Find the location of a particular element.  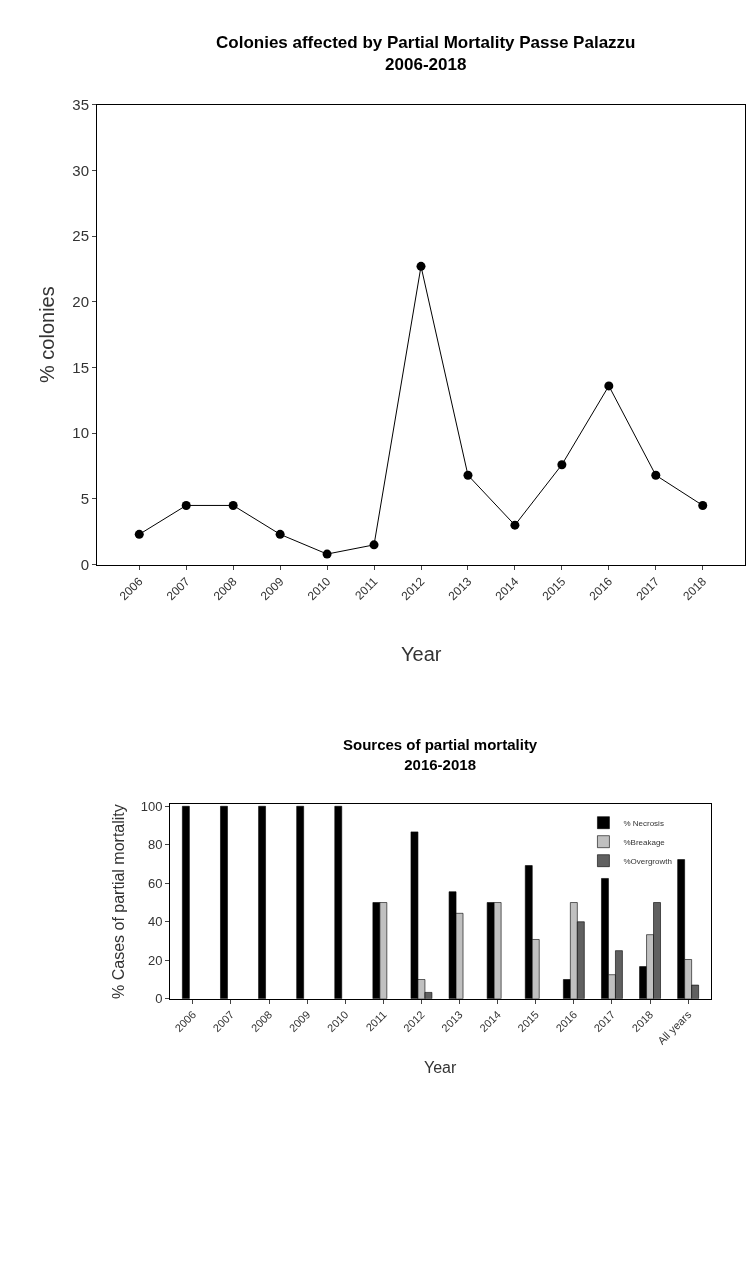

y-tick-label: 15 is located at coordinates (80, 367).